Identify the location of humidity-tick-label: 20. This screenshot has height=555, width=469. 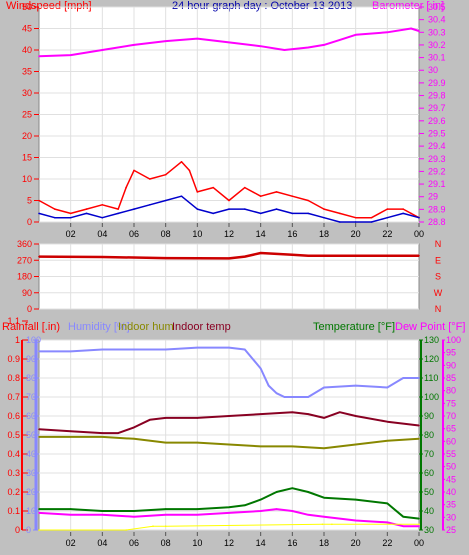
(31, 492).